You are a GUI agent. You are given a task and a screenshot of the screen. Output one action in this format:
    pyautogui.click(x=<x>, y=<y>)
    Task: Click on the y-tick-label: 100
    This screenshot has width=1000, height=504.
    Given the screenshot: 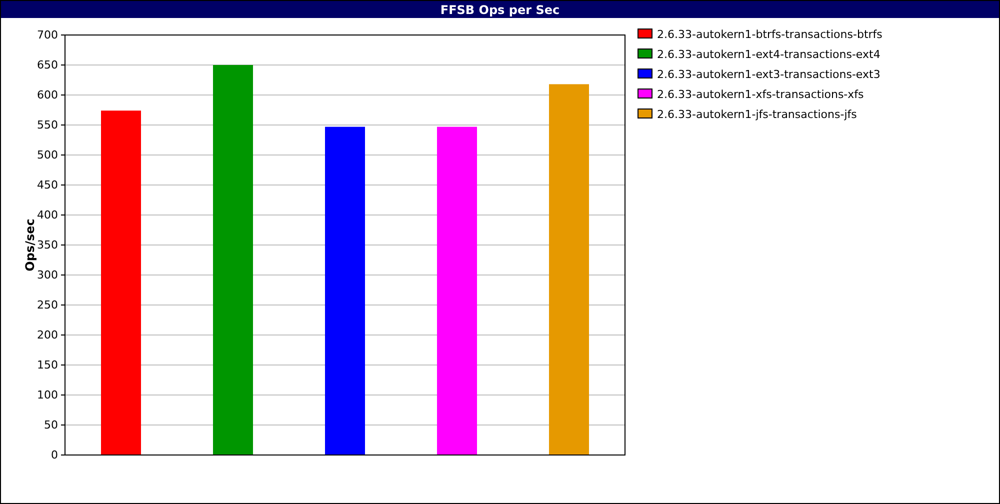 What is the action you would take?
    pyautogui.click(x=47, y=395)
    